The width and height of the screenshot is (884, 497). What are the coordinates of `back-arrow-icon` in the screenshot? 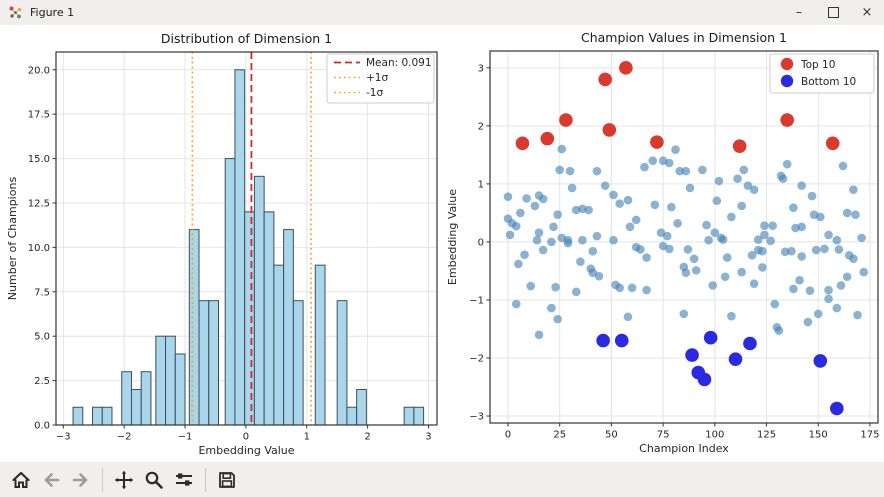 It's located at (52, 479).